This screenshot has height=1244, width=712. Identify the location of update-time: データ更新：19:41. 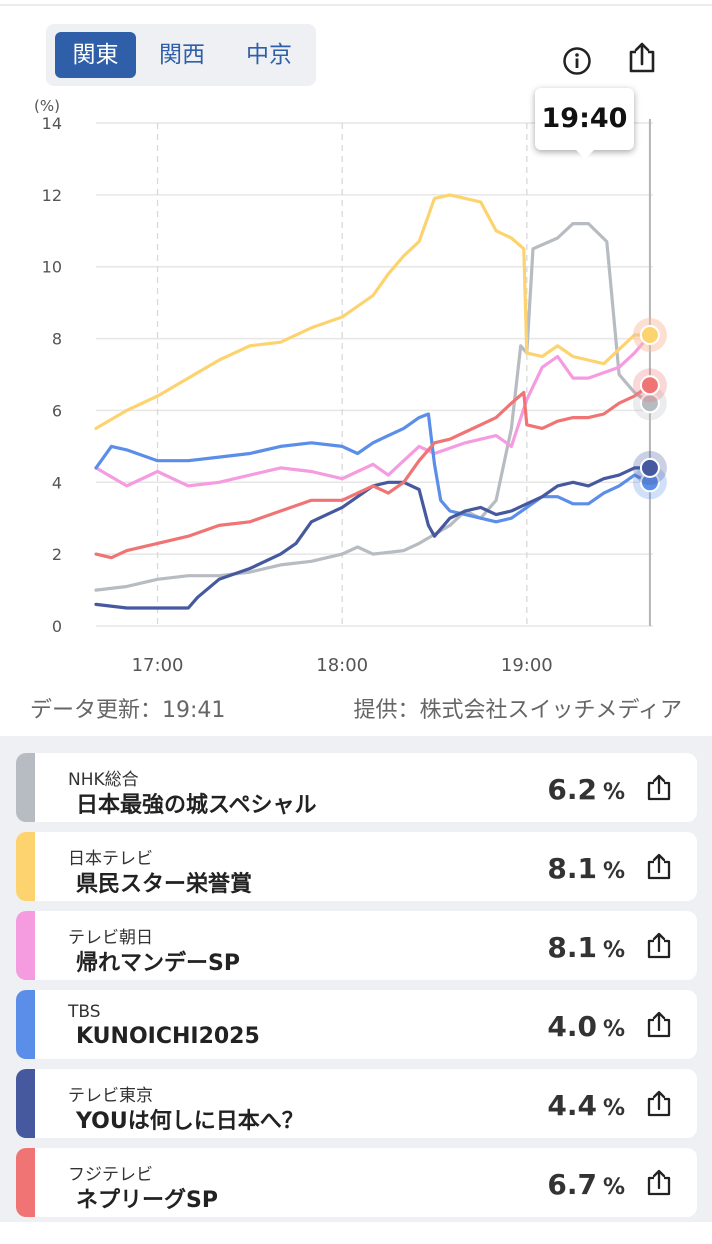
(128, 710).